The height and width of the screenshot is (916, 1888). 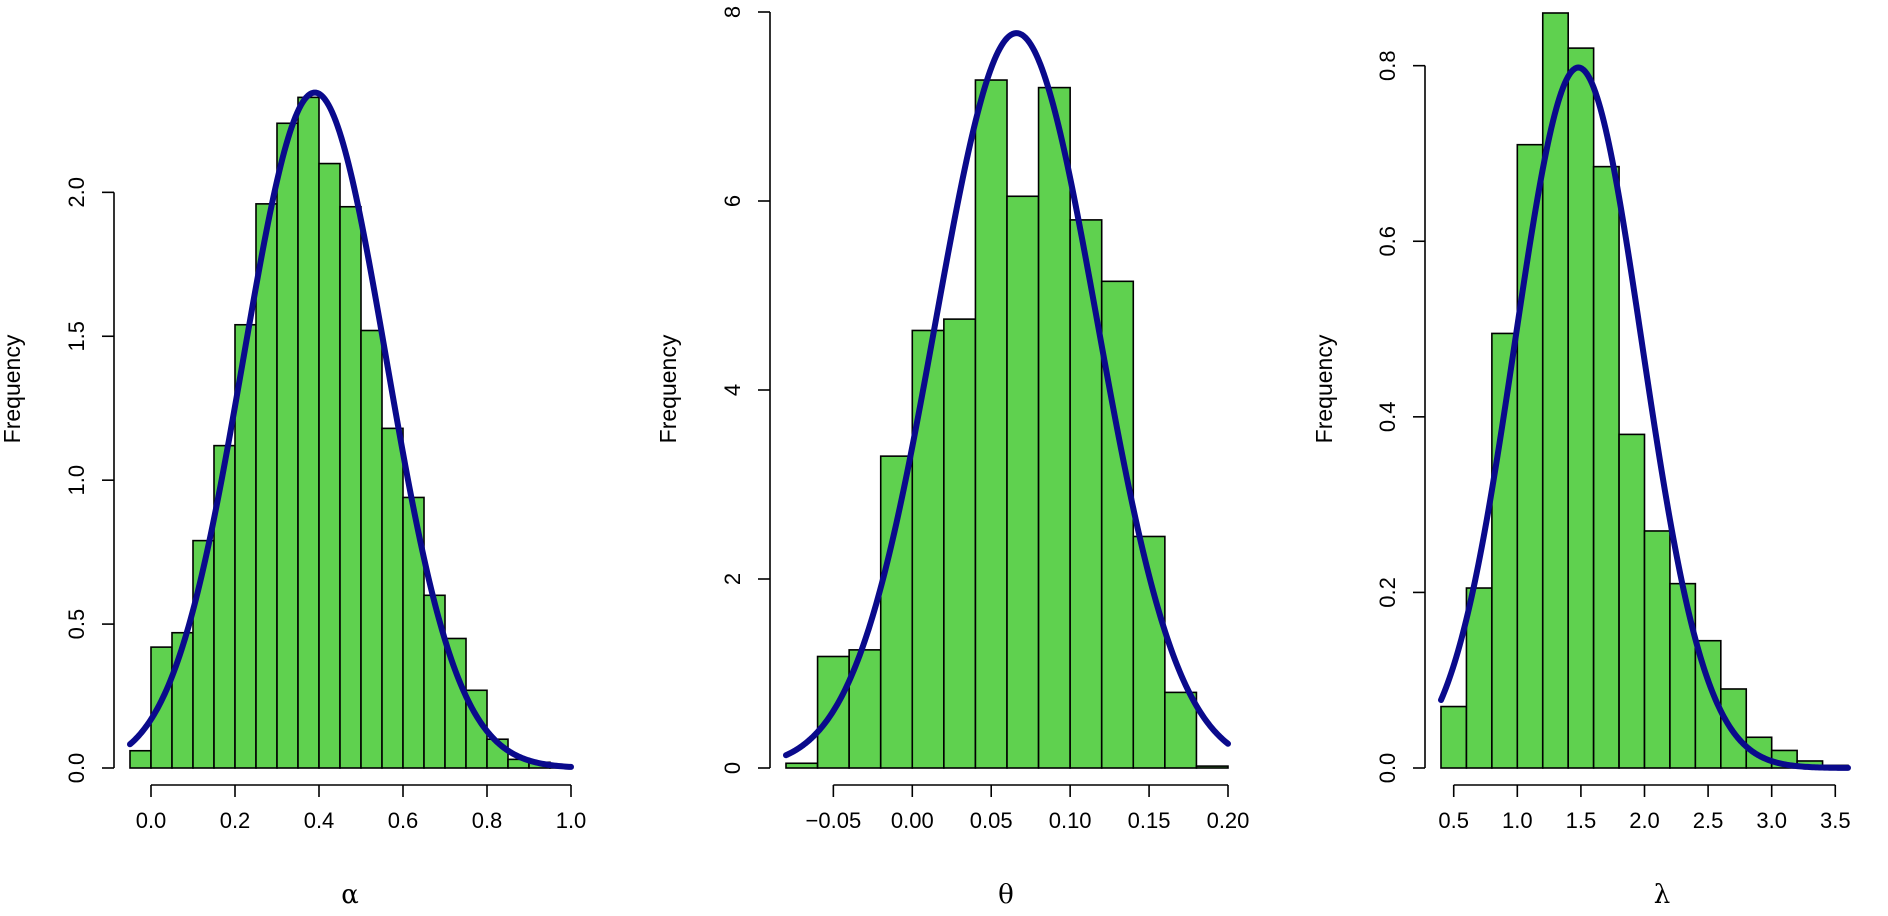 What do you see at coordinates (319, 820) in the screenshot?
I see `x-tick-label: 0.4` at bounding box center [319, 820].